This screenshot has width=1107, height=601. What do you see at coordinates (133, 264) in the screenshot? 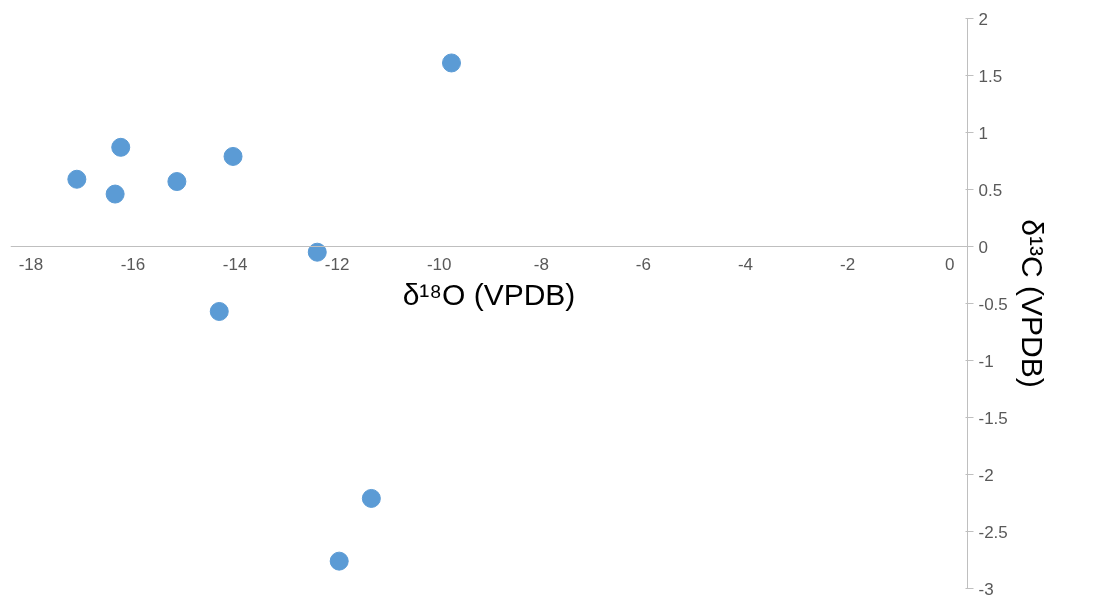
I see `x-tick-label: -16` at bounding box center [133, 264].